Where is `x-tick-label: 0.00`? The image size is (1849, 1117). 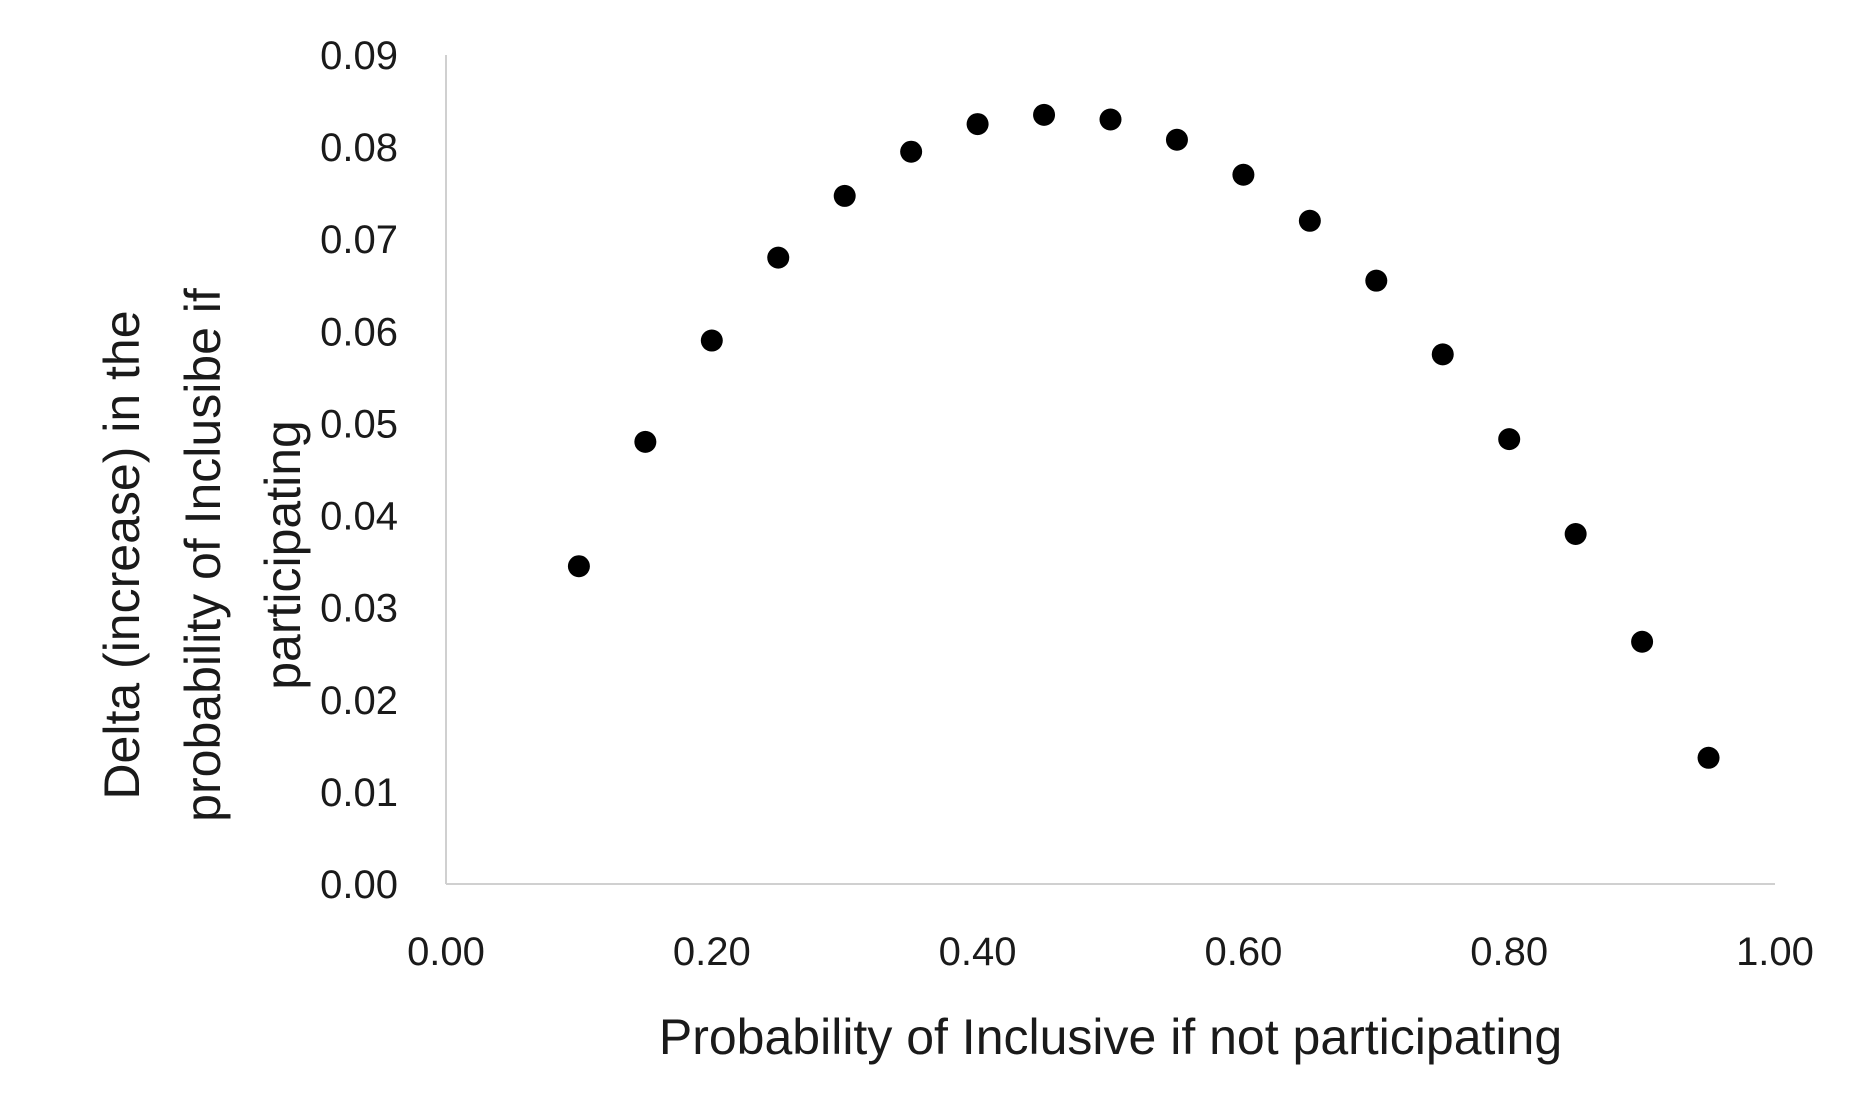 x-tick-label: 0.00 is located at coordinates (446, 952).